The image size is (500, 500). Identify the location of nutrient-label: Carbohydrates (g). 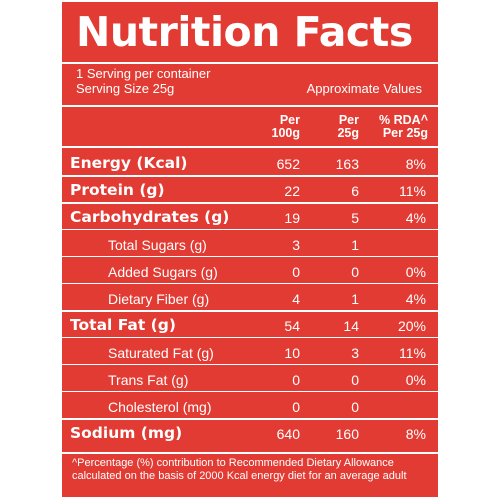
(150, 217).